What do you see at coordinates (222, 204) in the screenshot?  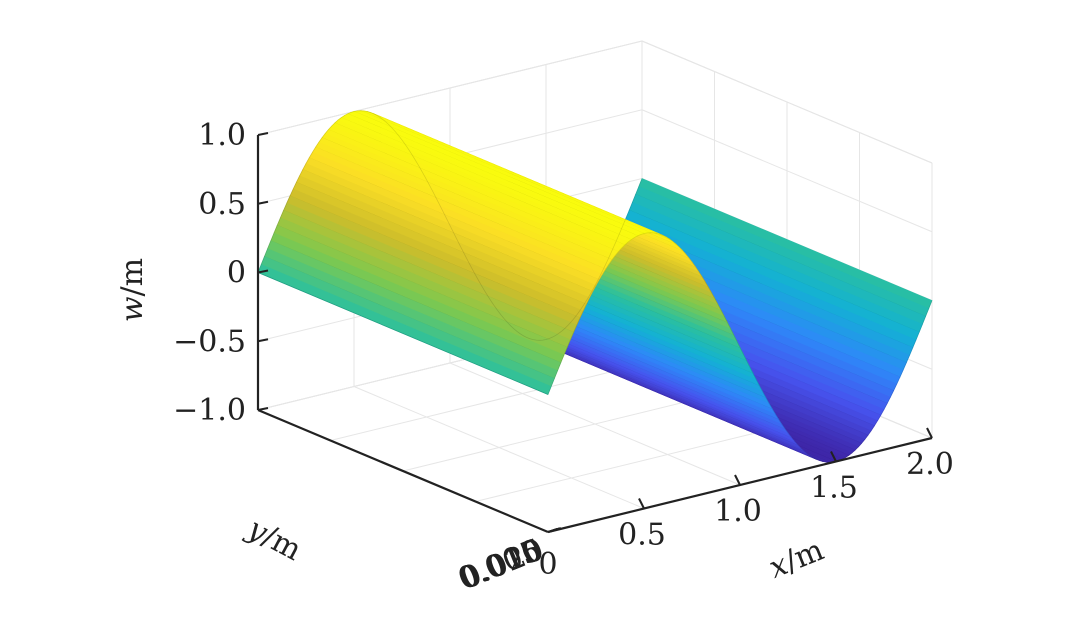 I see `z-tick-label: 0.5` at bounding box center [222, 204].